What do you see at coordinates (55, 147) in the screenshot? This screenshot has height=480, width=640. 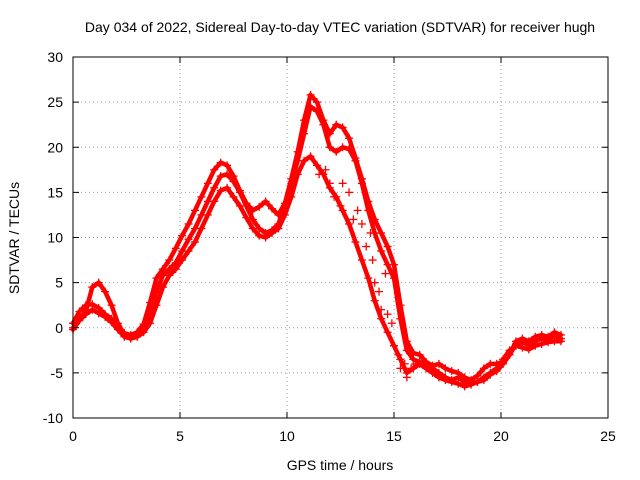 I see `y-tick-label: 20` at bounding box center [55, 147].